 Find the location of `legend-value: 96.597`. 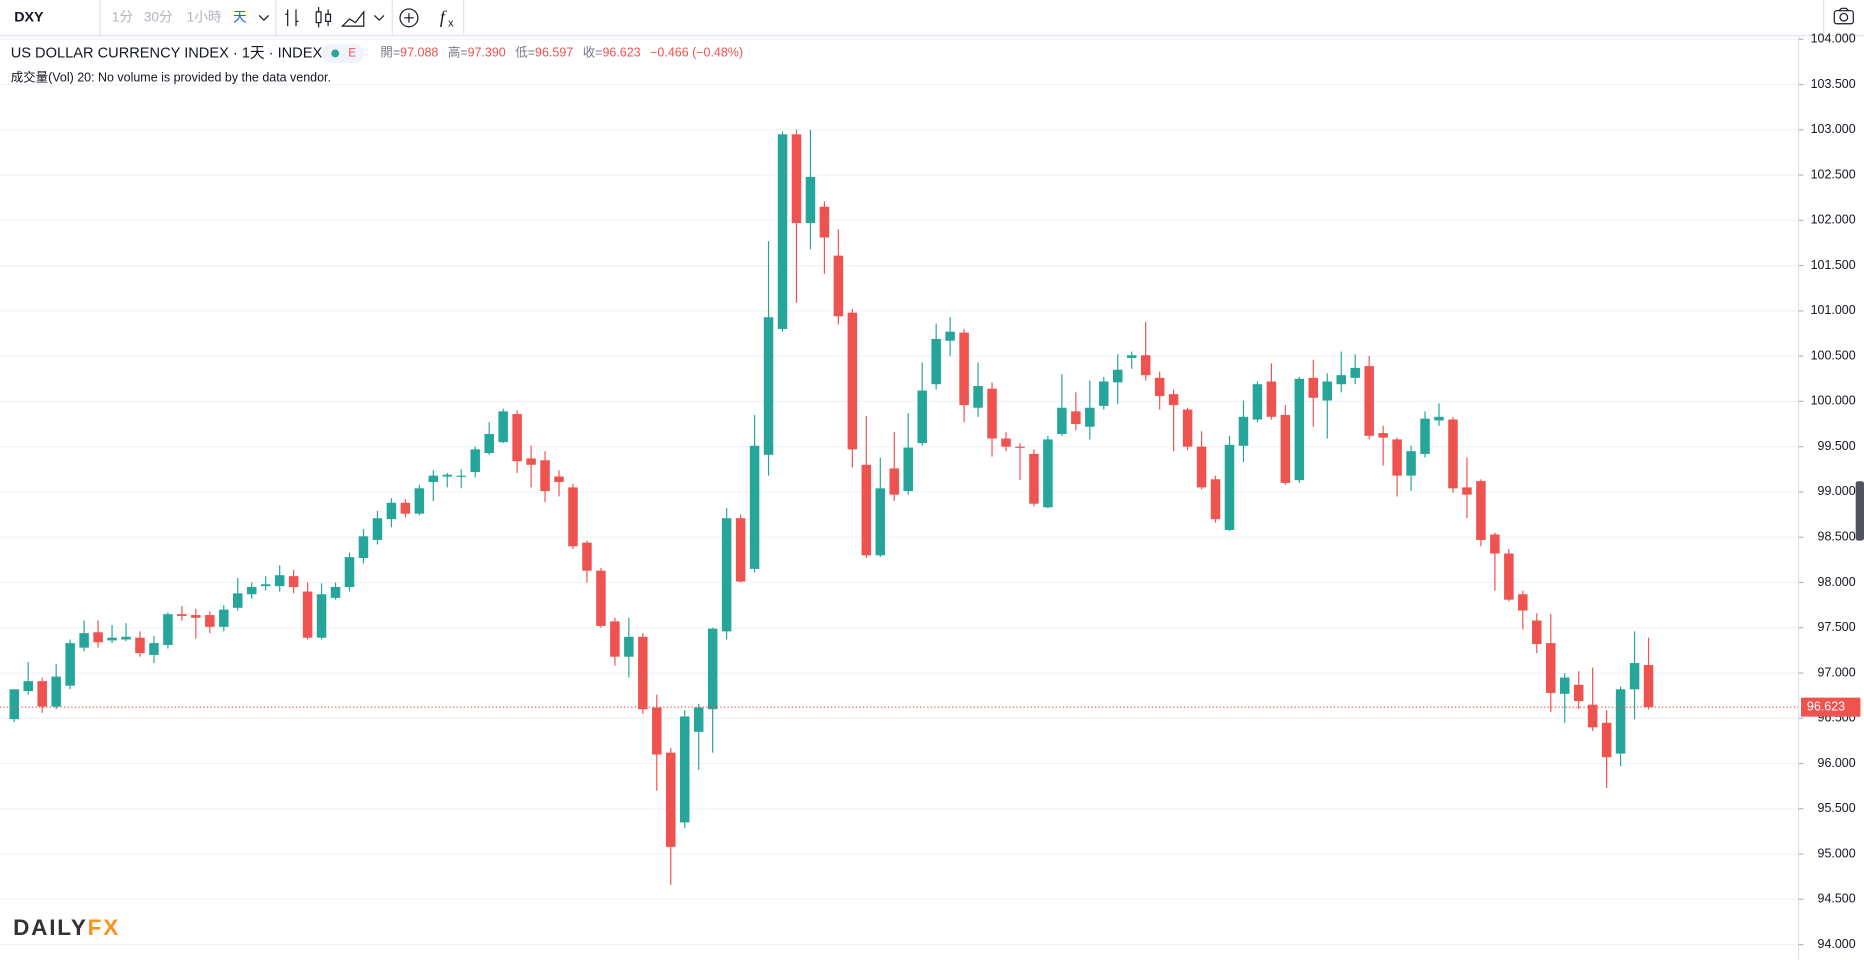

legend-value: 96.597 is located at coordinates (554, 53).